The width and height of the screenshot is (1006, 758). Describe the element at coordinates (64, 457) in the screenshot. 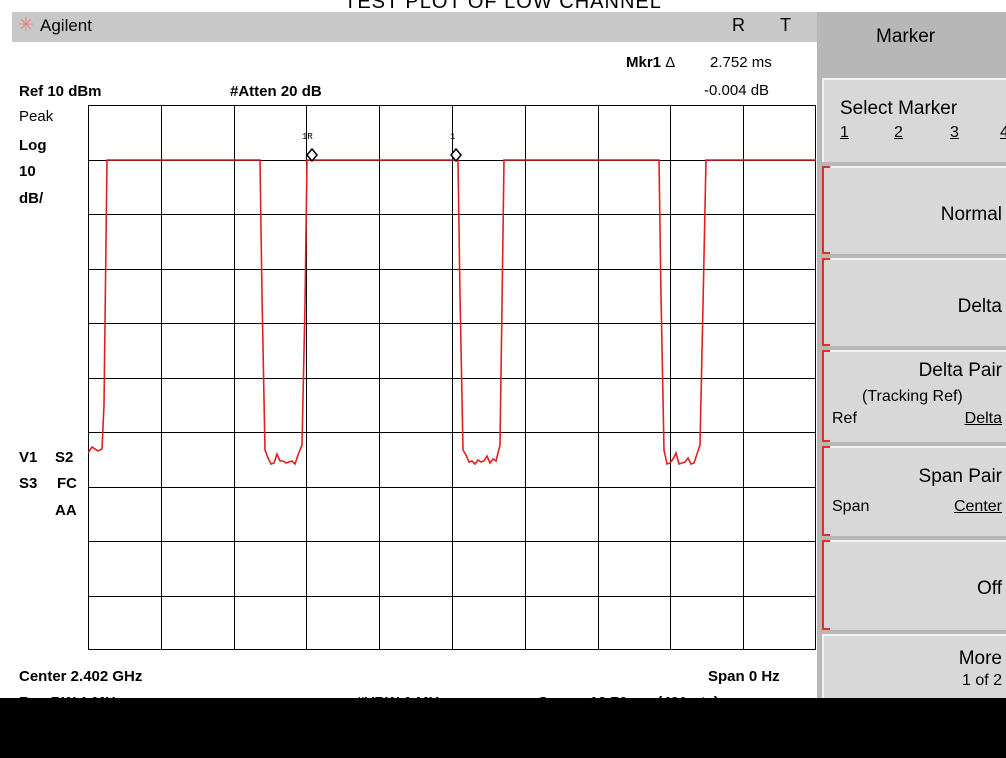

I see `flag-s2: S2` at that location.